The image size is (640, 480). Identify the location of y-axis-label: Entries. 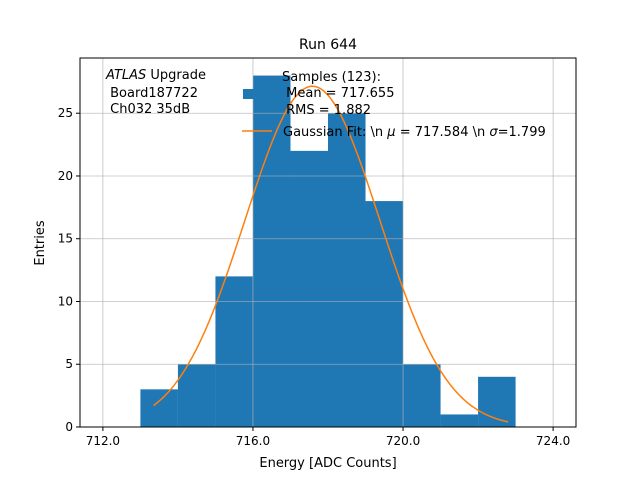
(40, 243).